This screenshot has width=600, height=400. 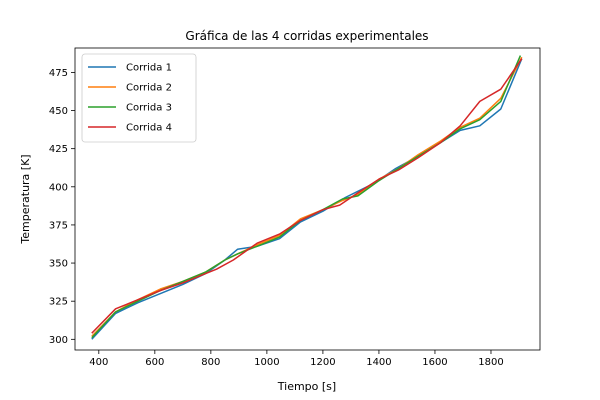 I want to click on y-tick-label: 350, so click(x=58, y=264).